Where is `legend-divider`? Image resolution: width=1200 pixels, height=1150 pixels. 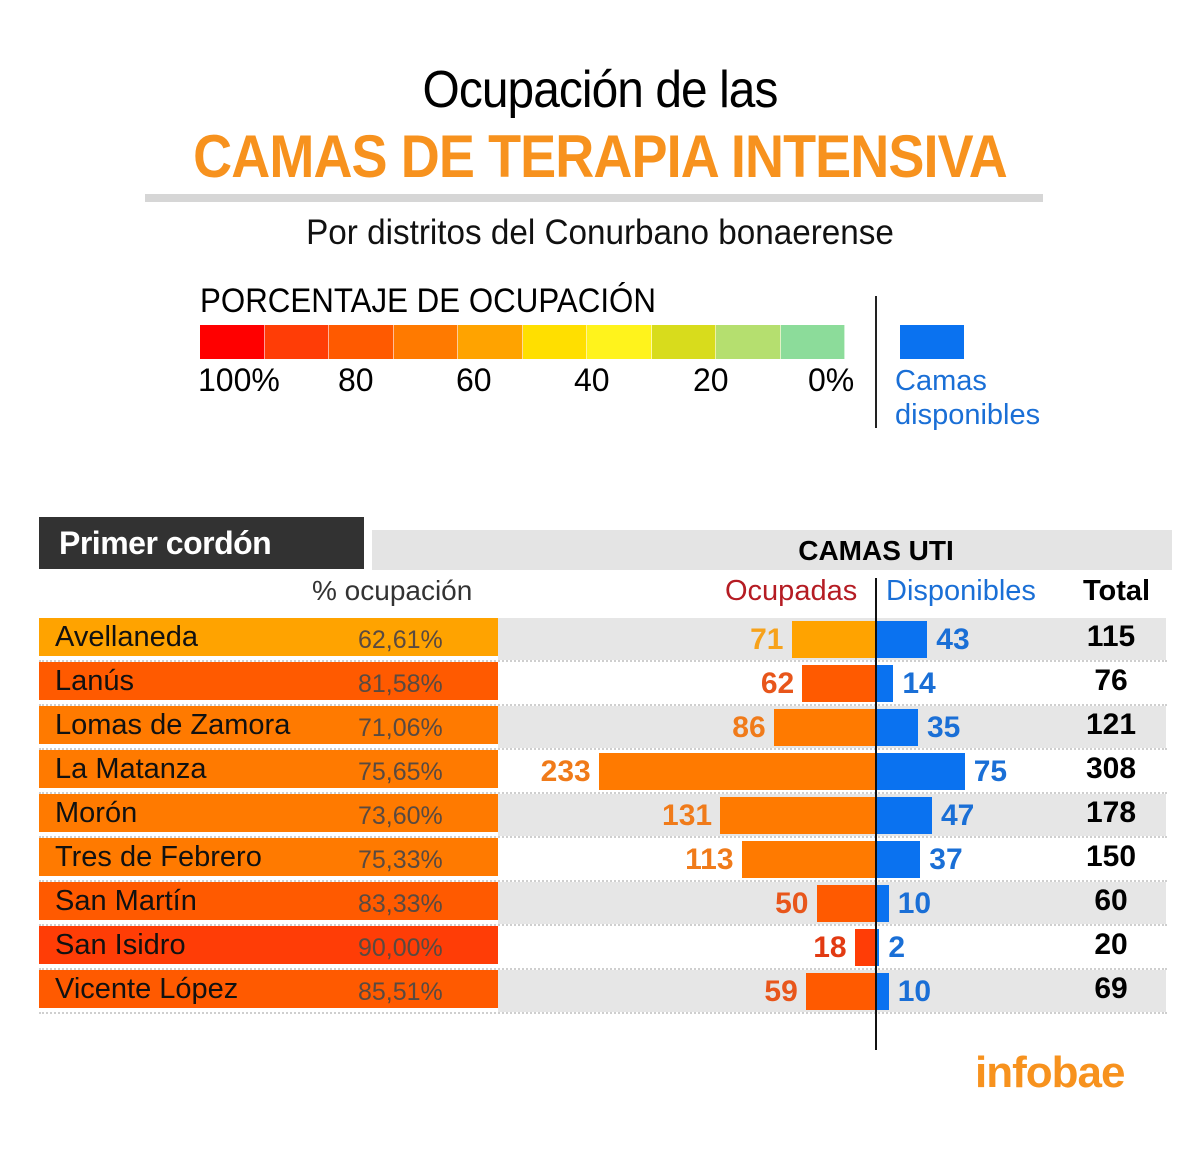
legend-divider is located at coordinates (876, 362).